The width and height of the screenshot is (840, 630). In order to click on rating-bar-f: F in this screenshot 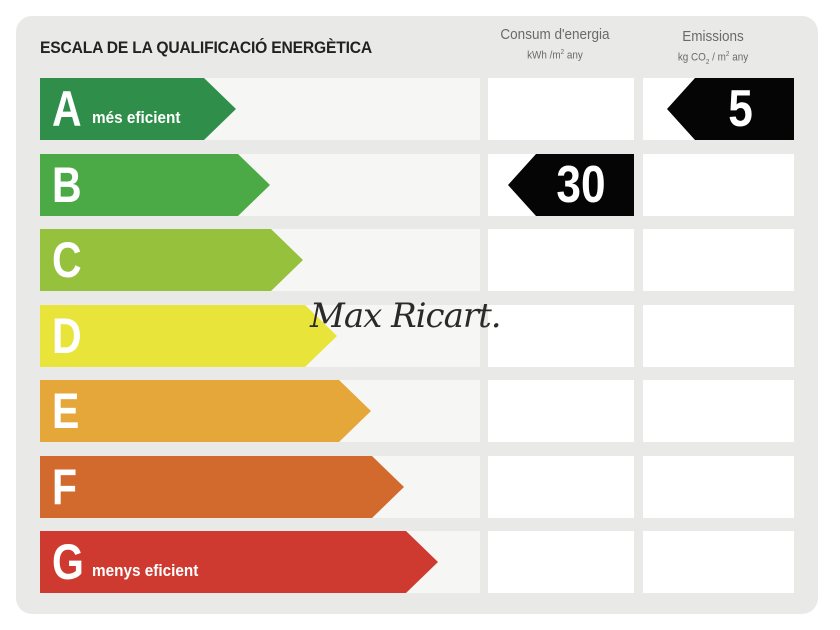, I will do `click(222, 486)`.